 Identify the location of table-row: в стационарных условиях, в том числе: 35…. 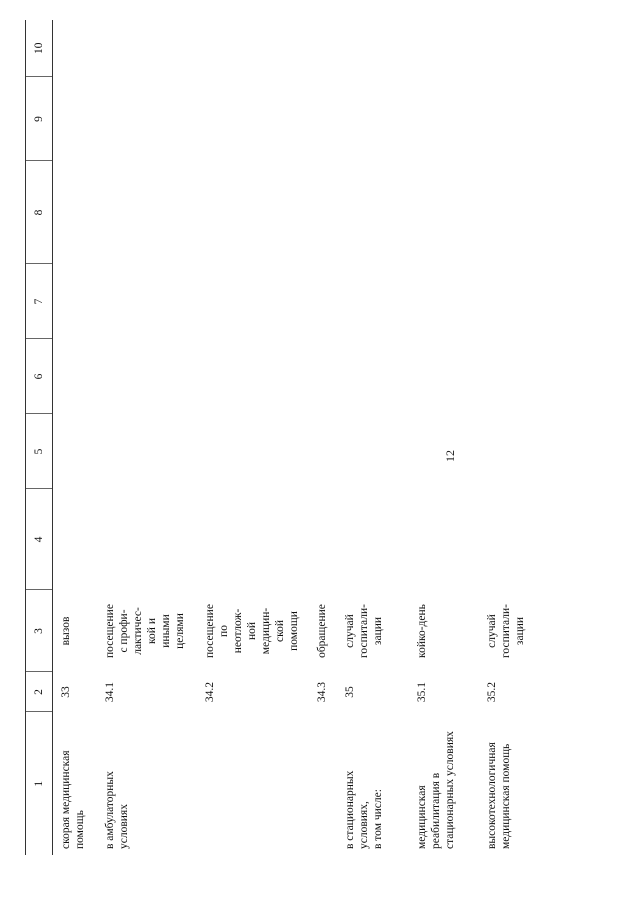
(373, 437).